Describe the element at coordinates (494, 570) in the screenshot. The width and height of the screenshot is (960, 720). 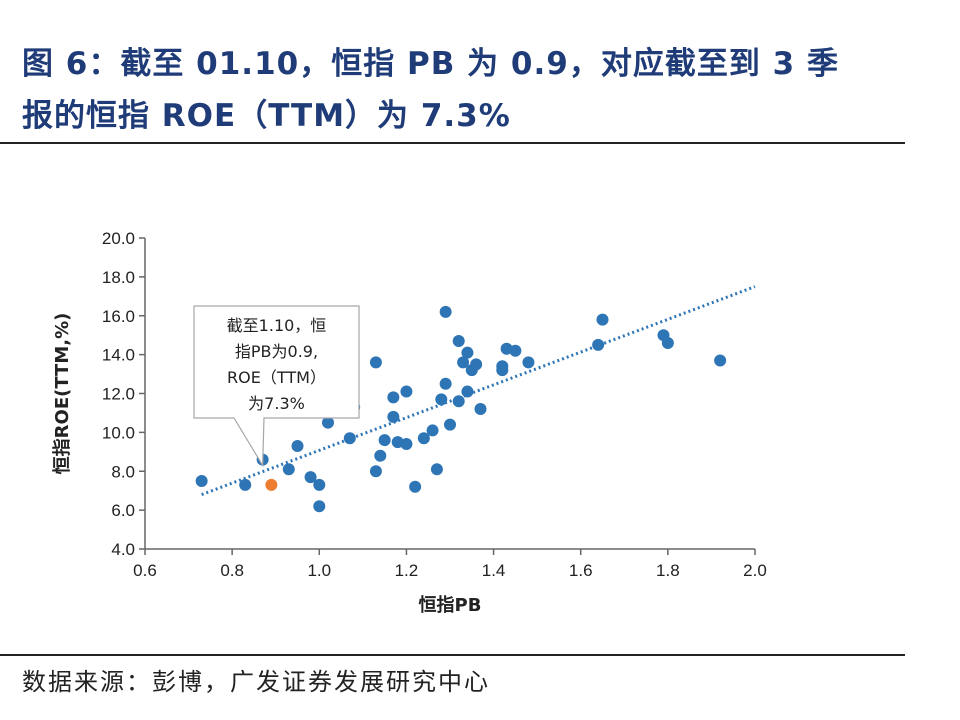
I see `x-tick-label: 1.4` at that location.